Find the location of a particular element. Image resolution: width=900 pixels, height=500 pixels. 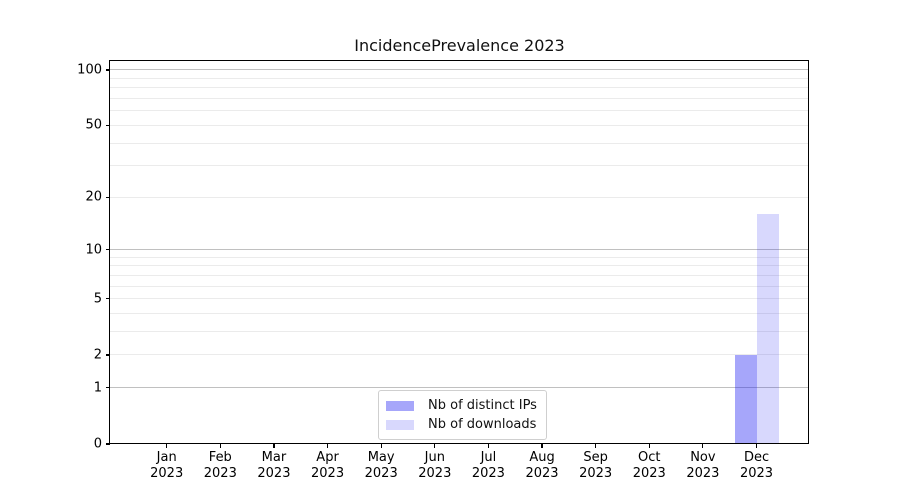

y-axis-tick-label: 100 is located at coordinates (89, 70).